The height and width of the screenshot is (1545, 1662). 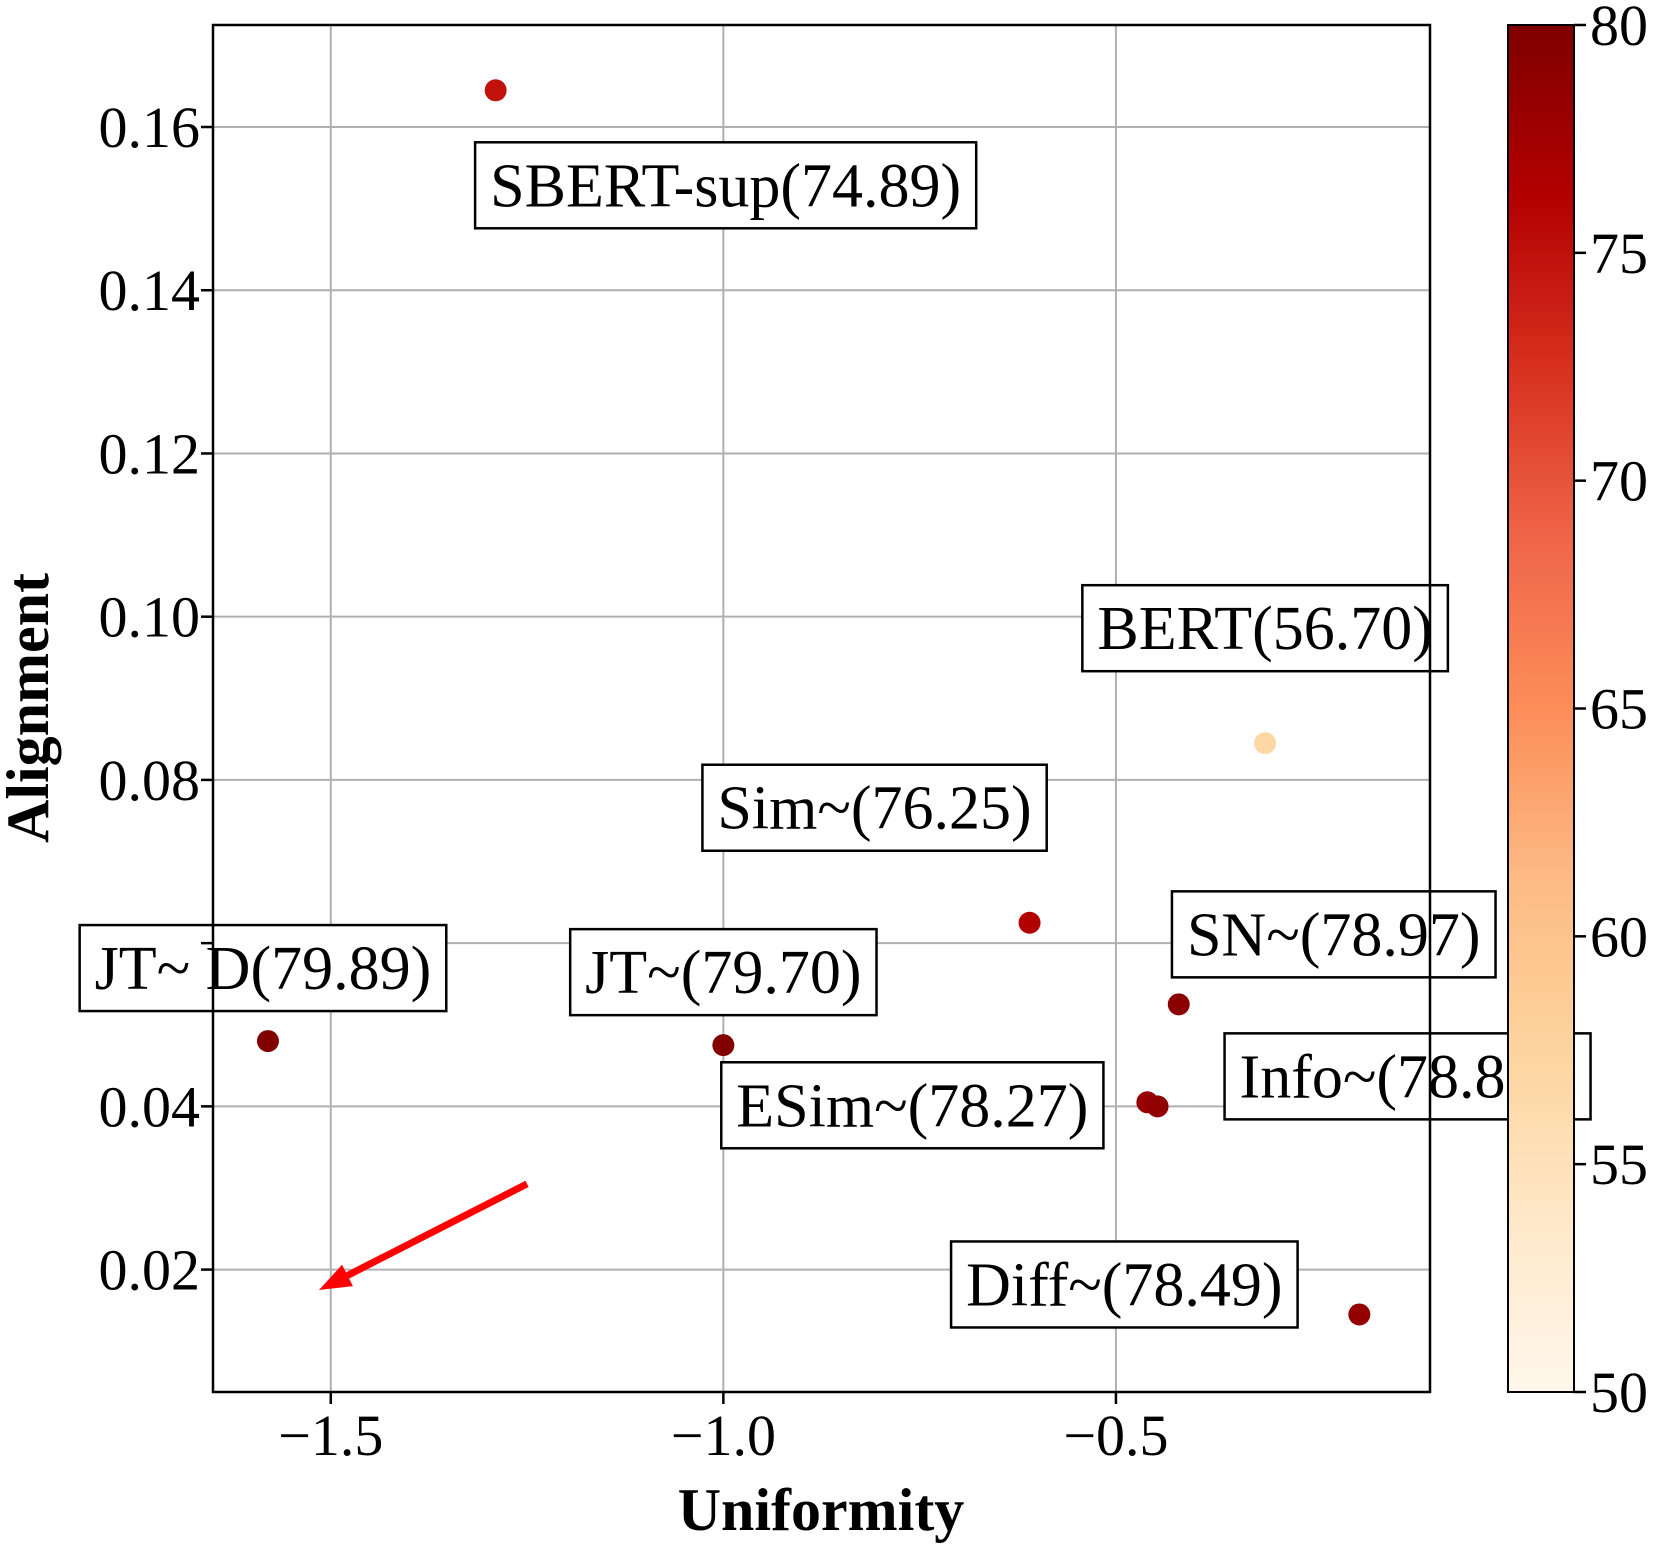 I want to click on point-label-box: JT~ D(79.89), so click(x=263, y=968).